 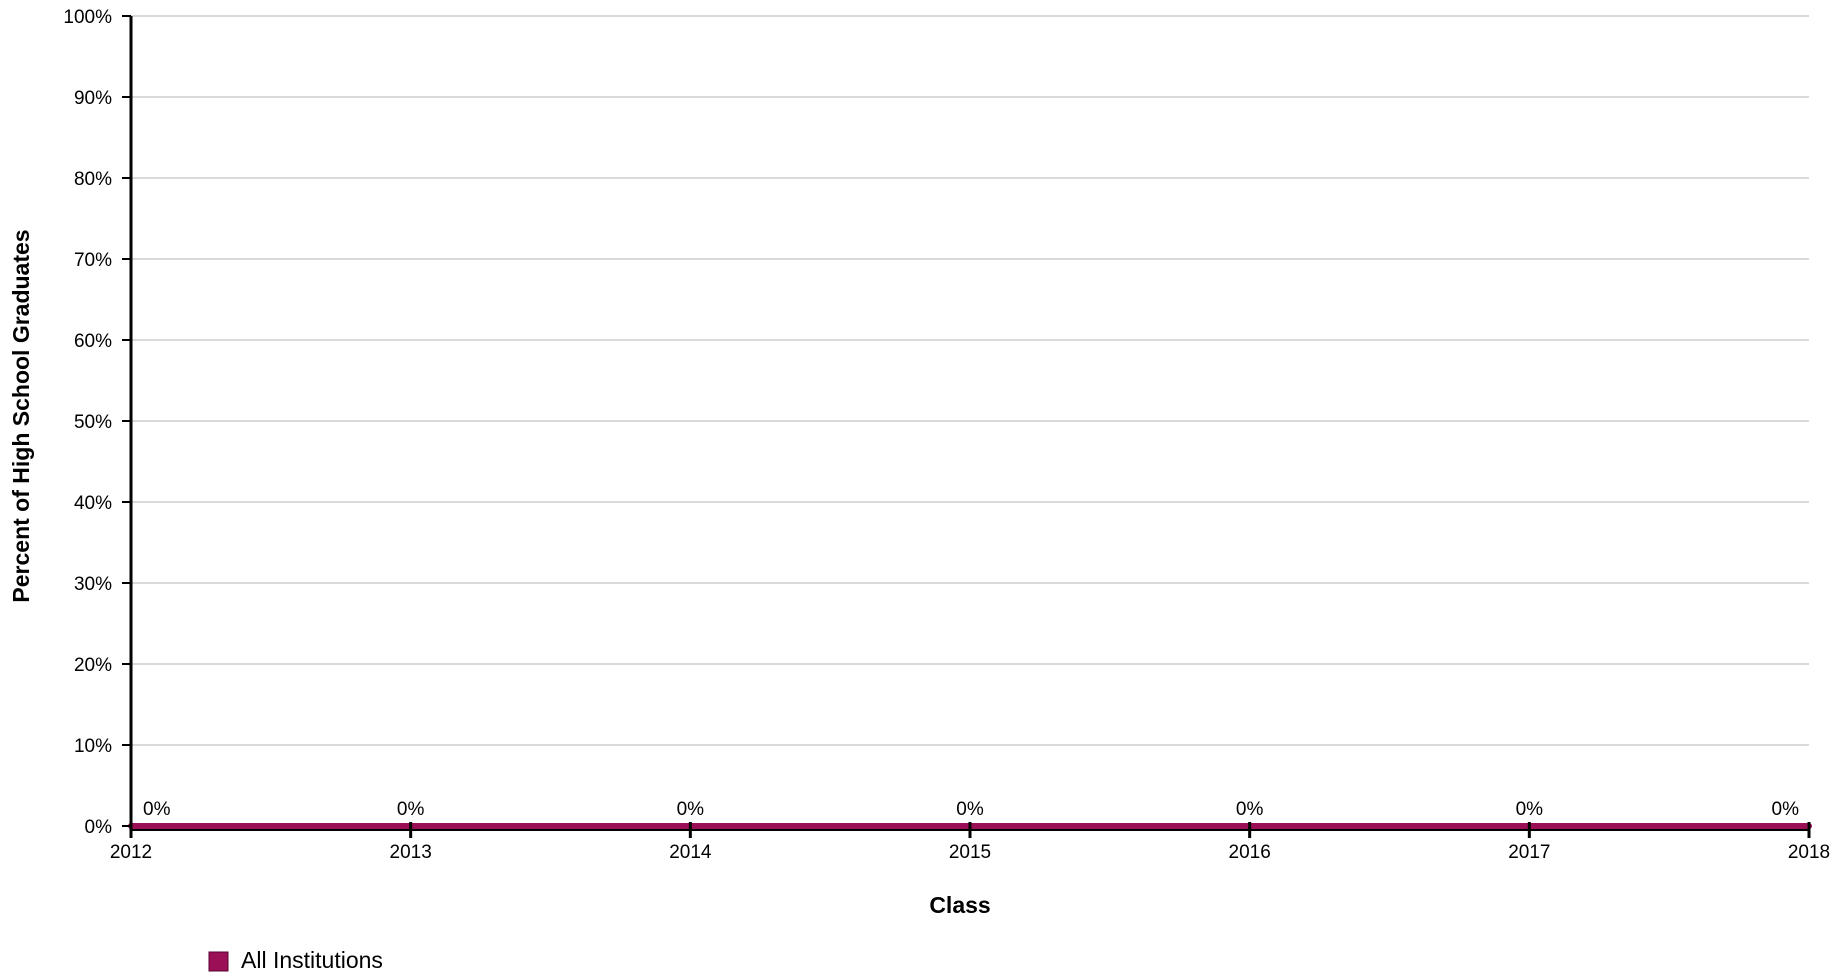 What do you see at coordinates (87, 17) in the screenshot?
I see `y-tick-label: 100%` at bounding box center [87, 17].